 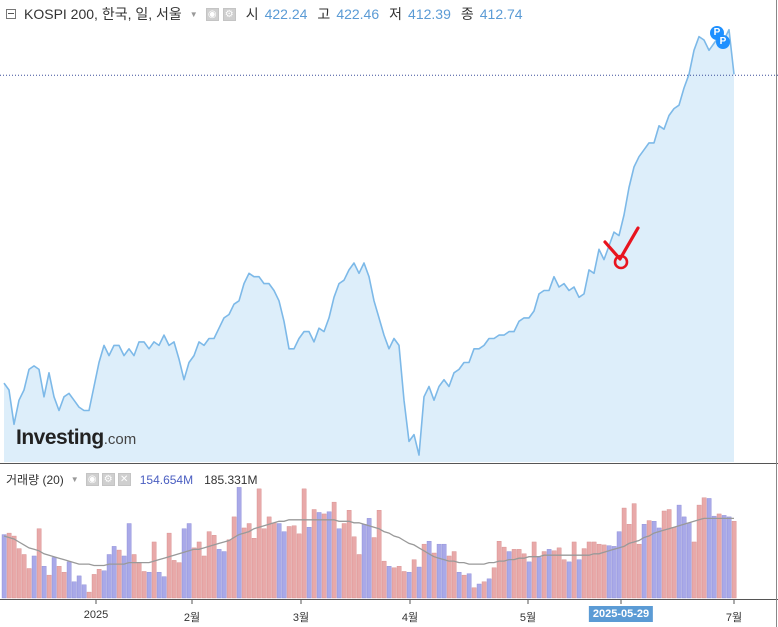 What do you see at coordinates (467, 14) in the screenshot?
I see `close-label: 종` at bounding box center [467, 14].